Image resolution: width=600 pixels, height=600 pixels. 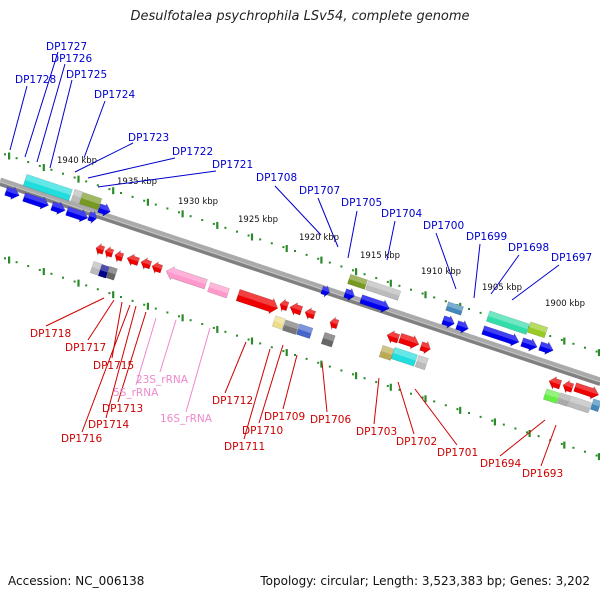 I want to click on gene-label: DP1708, so click(x=276, y=178).